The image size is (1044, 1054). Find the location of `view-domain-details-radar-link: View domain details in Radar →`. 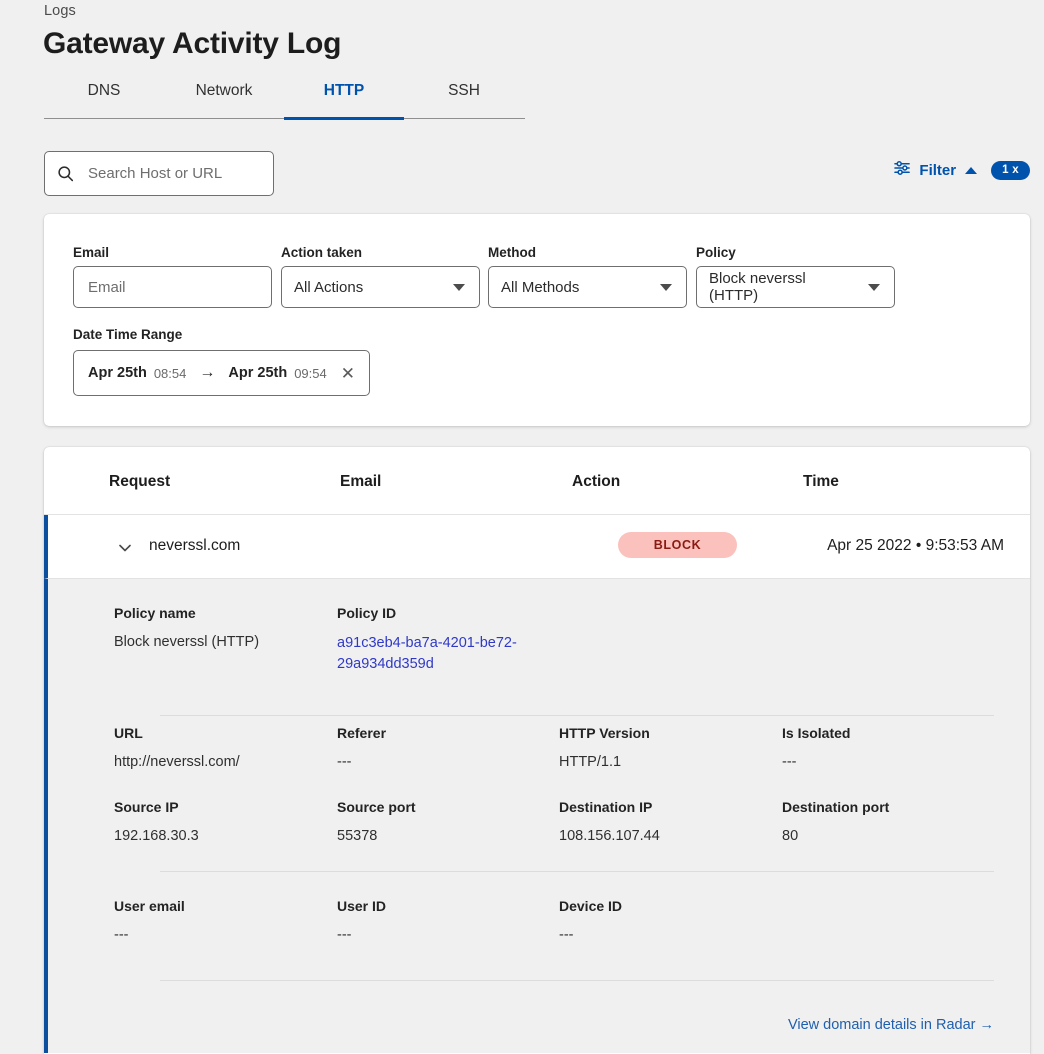

view-domain-details-radar-link: View domain details in Radar → is located at coordinates (890, 1025).